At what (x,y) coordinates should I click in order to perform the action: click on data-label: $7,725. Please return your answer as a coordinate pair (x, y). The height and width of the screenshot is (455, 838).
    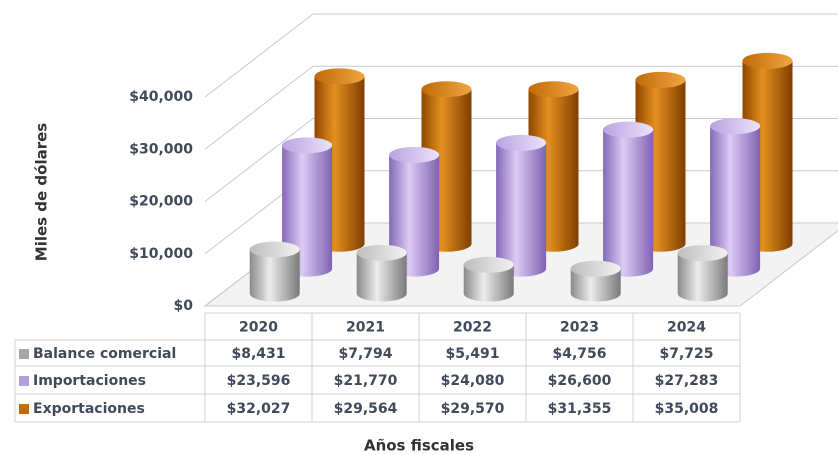
    Looking at the image, I should click on (686, 354).